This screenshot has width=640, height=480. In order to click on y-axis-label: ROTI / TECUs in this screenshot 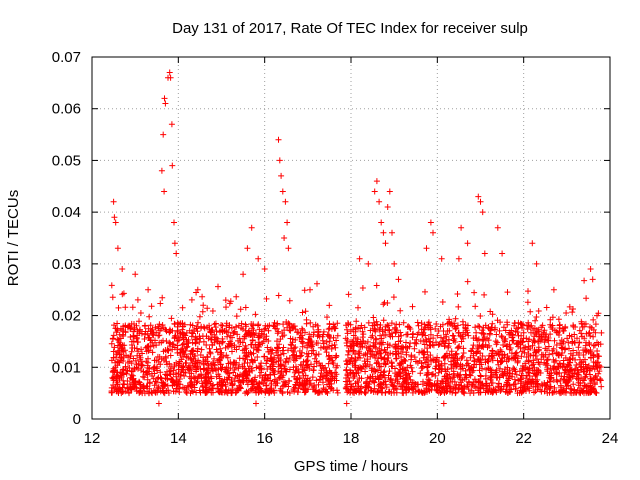, I will do `click(13, 238)`.